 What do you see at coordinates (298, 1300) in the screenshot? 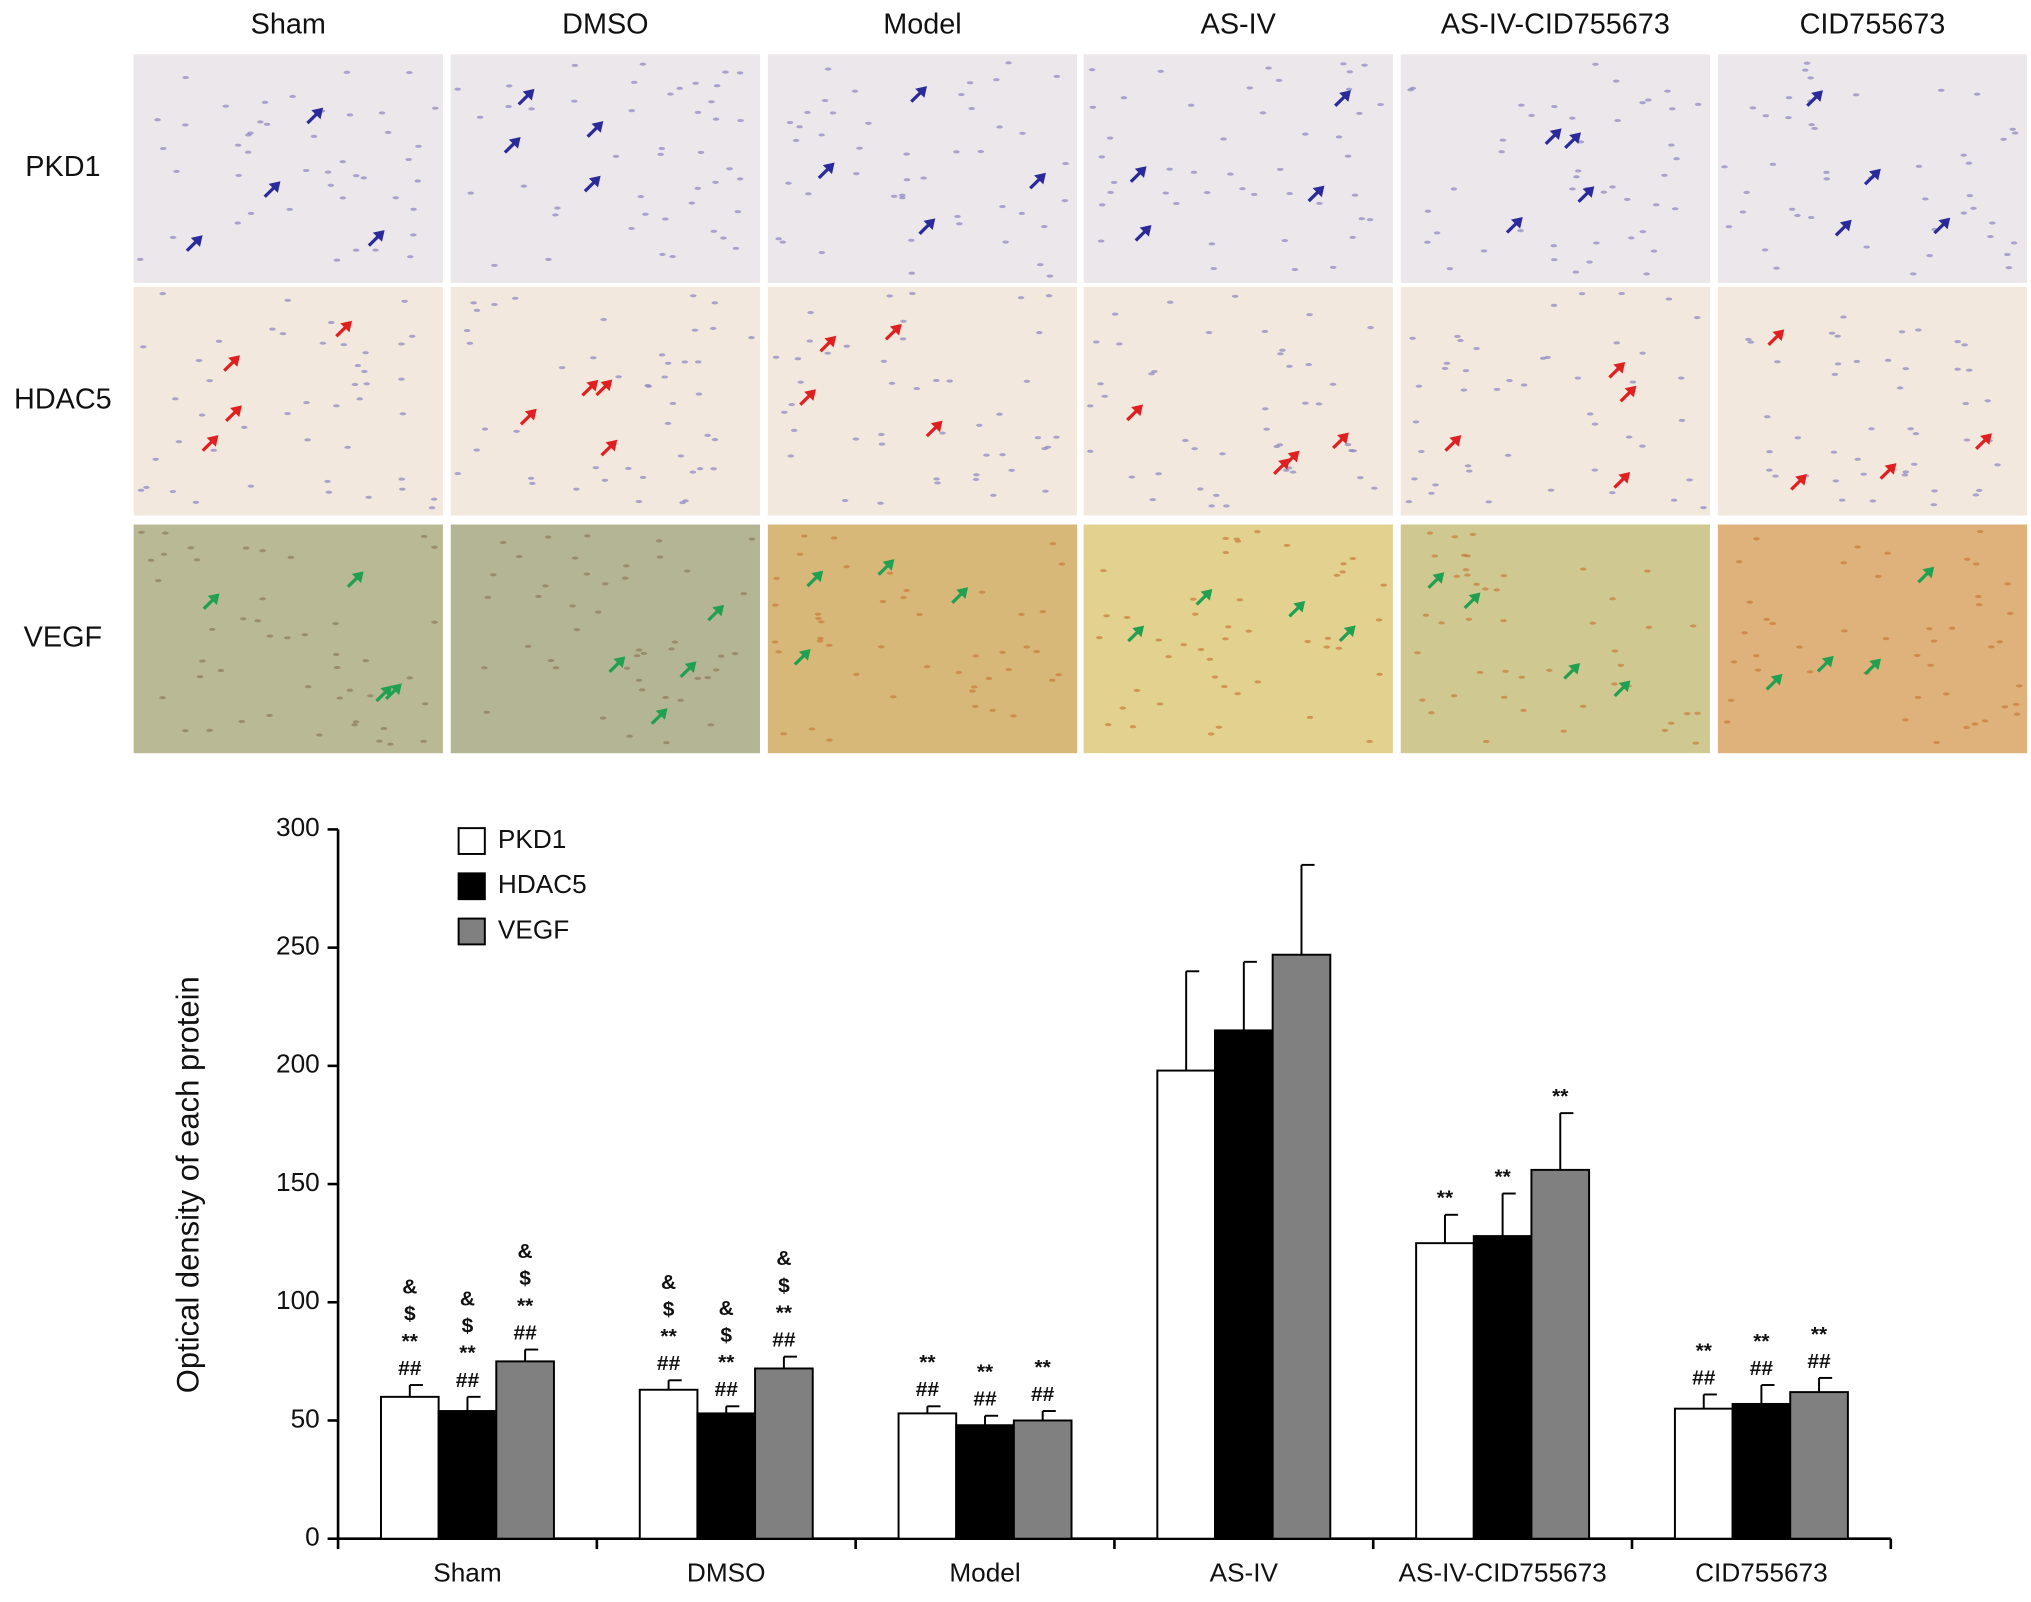
I see `y-tick-label: 100` at bounding box center [298, 1300].